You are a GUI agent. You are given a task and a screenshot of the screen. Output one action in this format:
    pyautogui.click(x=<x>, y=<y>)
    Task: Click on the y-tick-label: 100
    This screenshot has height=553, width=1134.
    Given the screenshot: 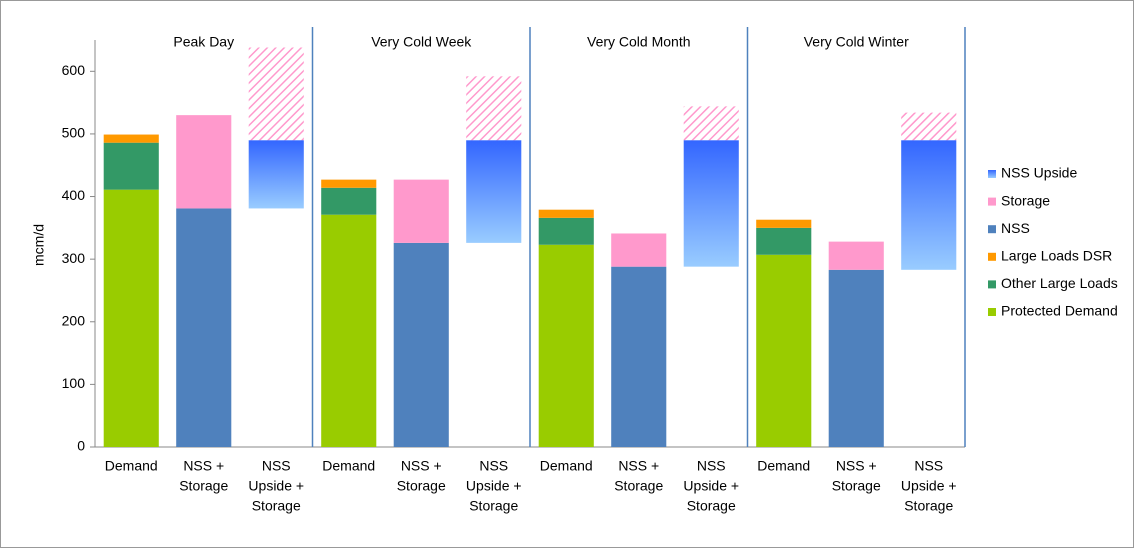 What is the action you would take?
    pyautogui.click(x=74, y=383)
    